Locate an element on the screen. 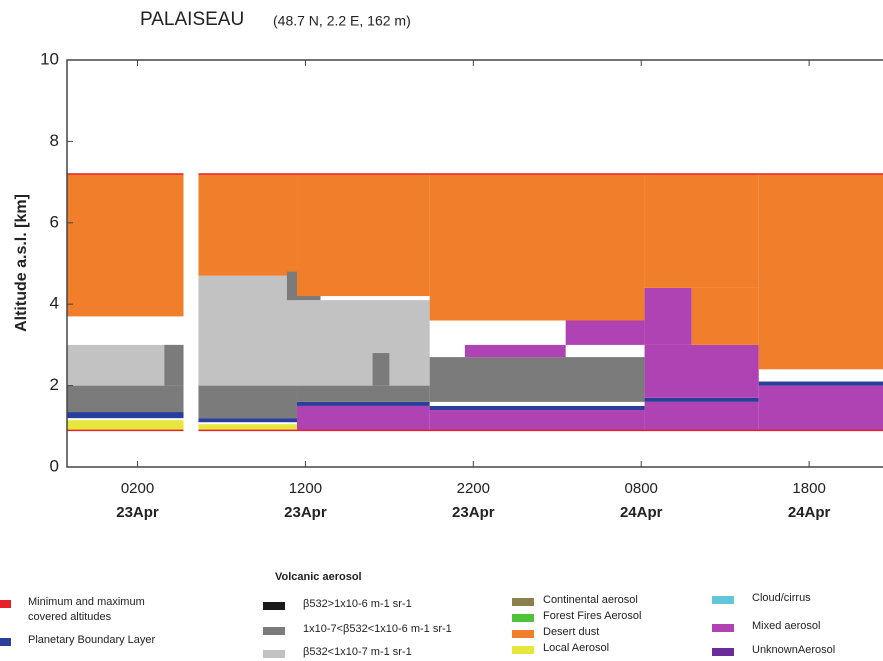 The height and width of the screenshot is (661, 883). legend-label: covered altitudes is located at coordinates (70, 617).